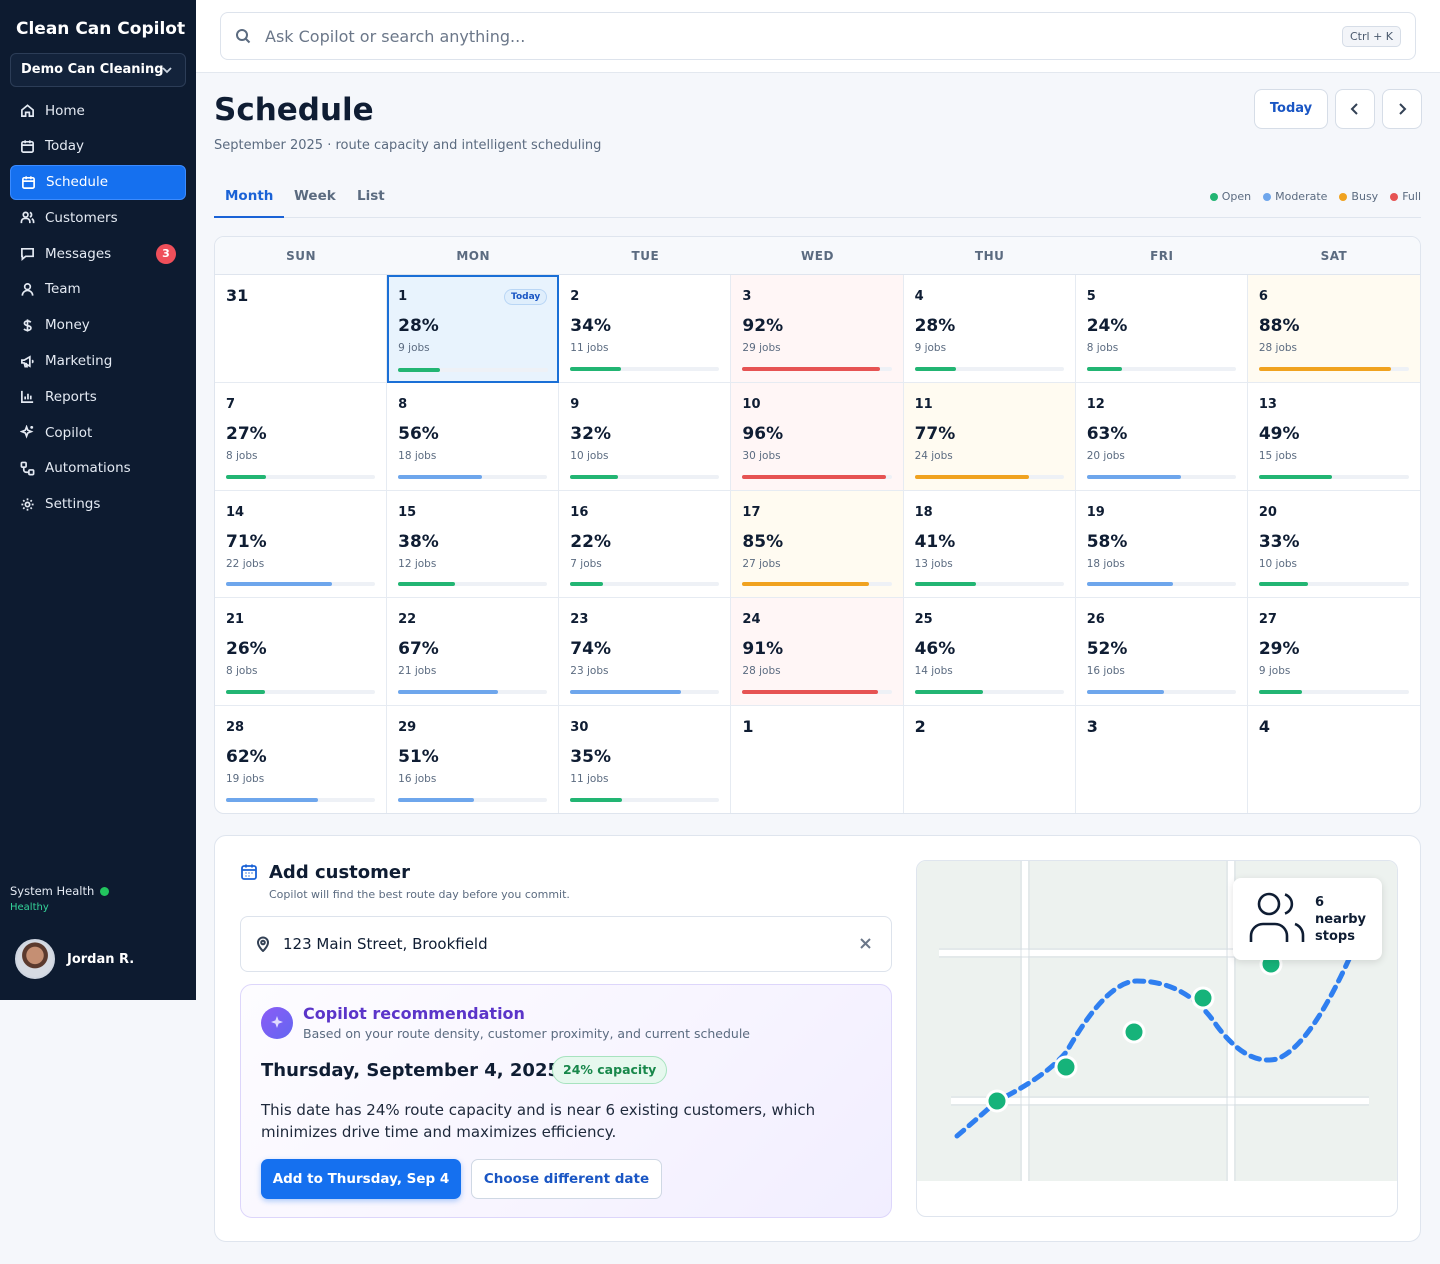  What do you see at coordinates (473, 759) in the screenshot?
I see `calendar-day: 29 51% 16 jobs` at bounding box center [473, 759].